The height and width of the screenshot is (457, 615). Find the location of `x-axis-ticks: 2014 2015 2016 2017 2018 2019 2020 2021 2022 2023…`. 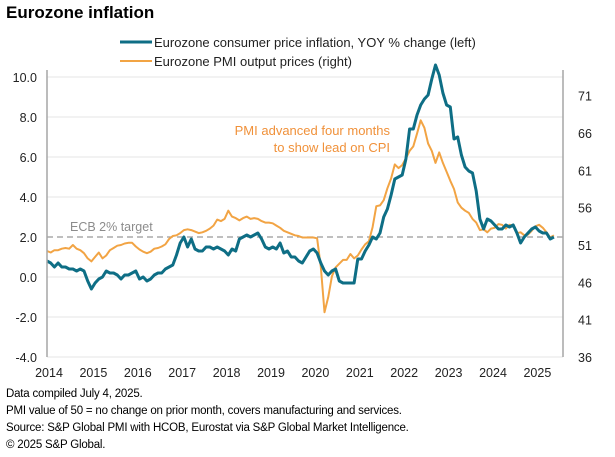

x-axis-ticks: 2014 2015 2016 2017 2018 2019 2020 2021 2022 2023… is located at coordinates (293, 373).